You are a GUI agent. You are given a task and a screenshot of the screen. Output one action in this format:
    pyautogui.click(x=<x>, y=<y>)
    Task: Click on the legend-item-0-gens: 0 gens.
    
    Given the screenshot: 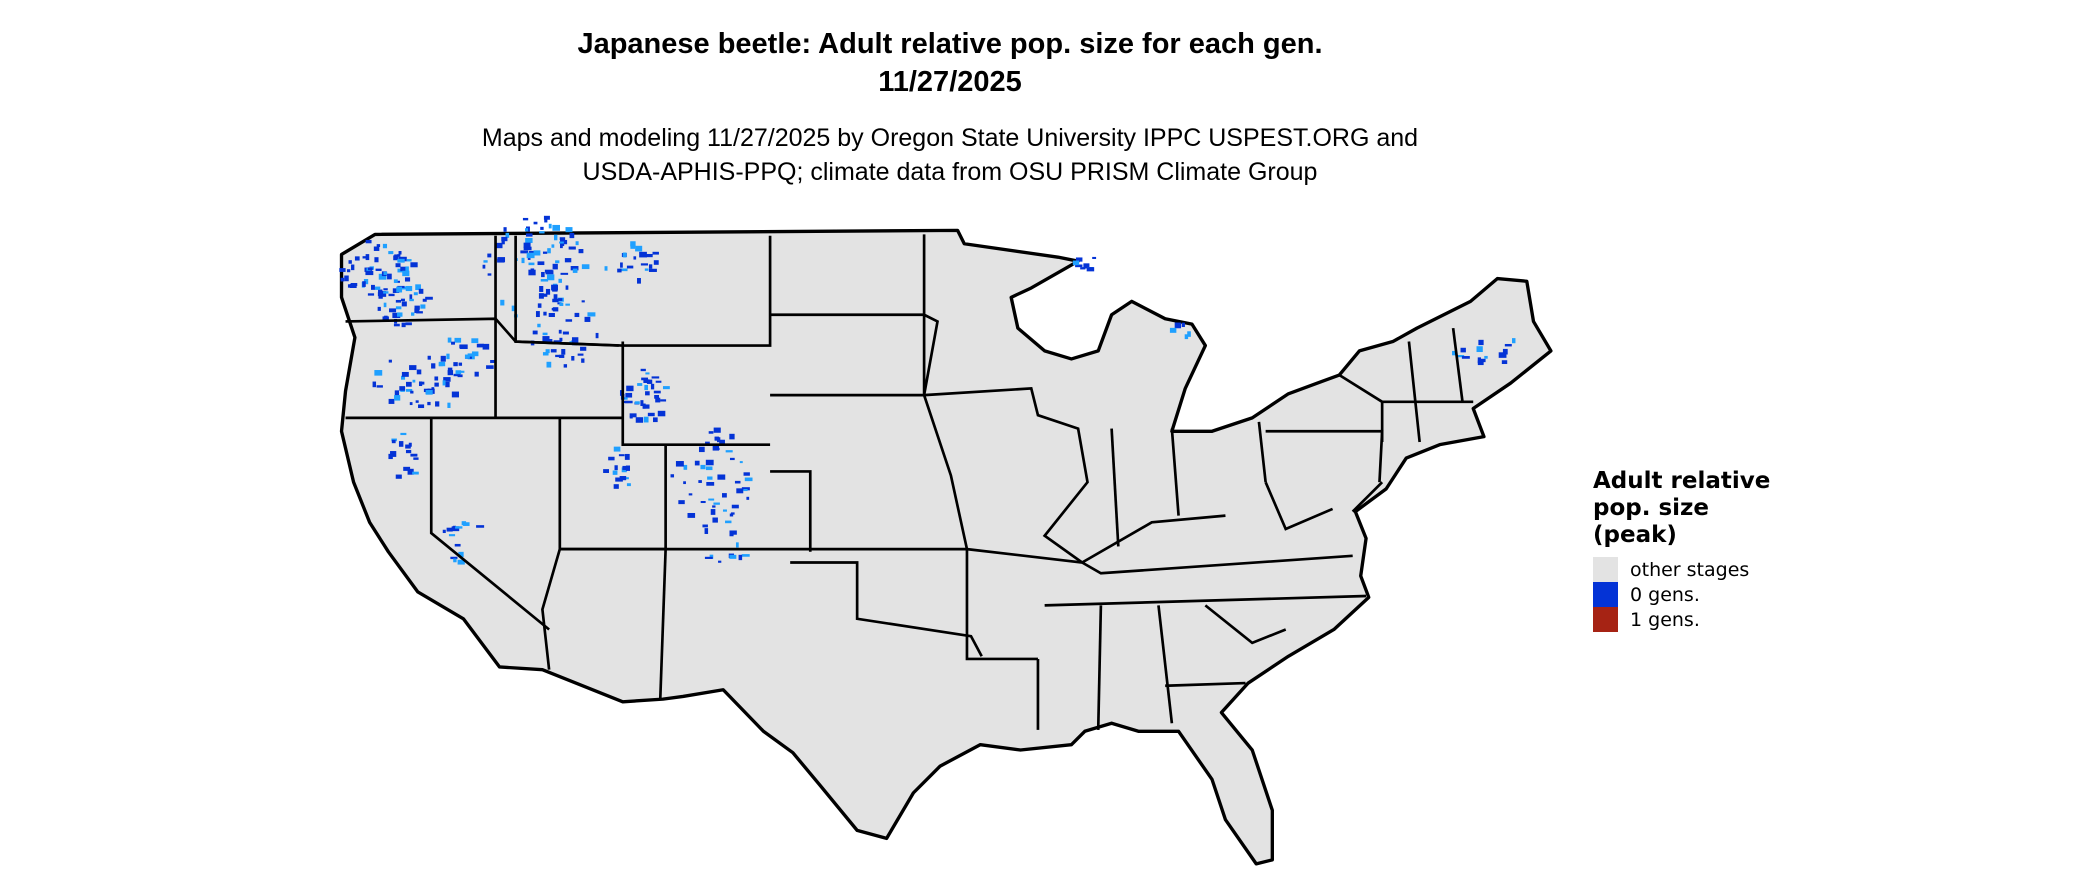 What is the action you would take?
    pyautogui.click(x=1681, y=594)
    